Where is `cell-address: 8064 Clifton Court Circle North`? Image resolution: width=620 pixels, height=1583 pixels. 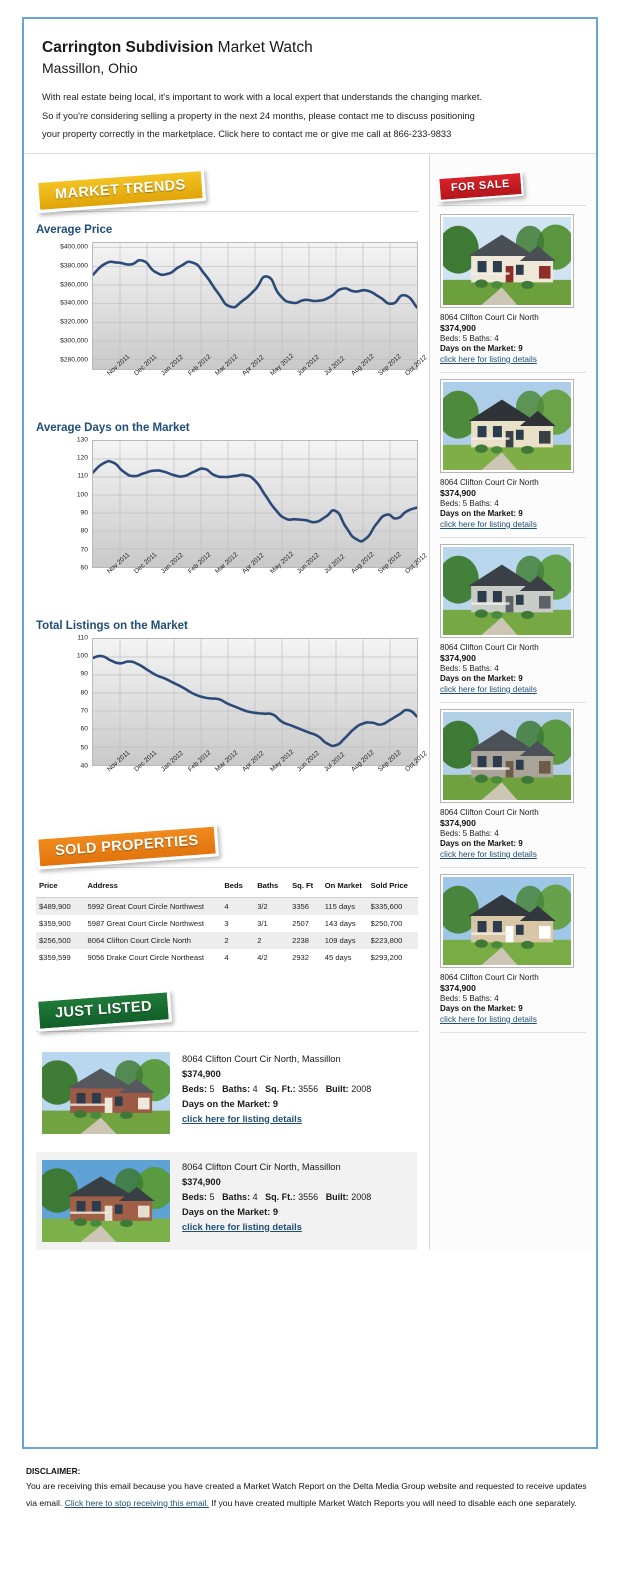
cell-address: 8064 Clifton Court Circle North is located at coordinates (153, 940).